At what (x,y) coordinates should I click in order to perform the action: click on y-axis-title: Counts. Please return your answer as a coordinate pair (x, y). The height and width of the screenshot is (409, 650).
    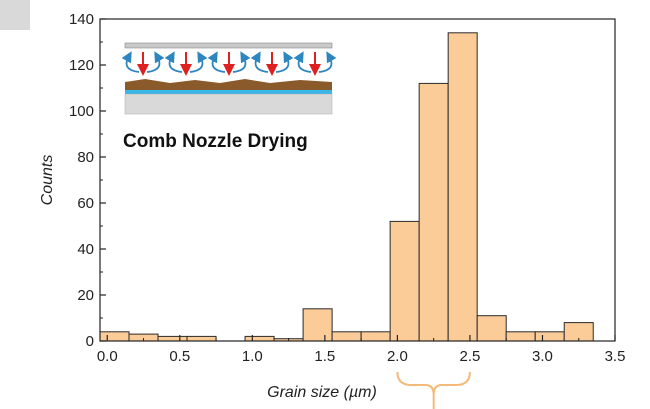
    Looking at the image, I should click on (47, 180).